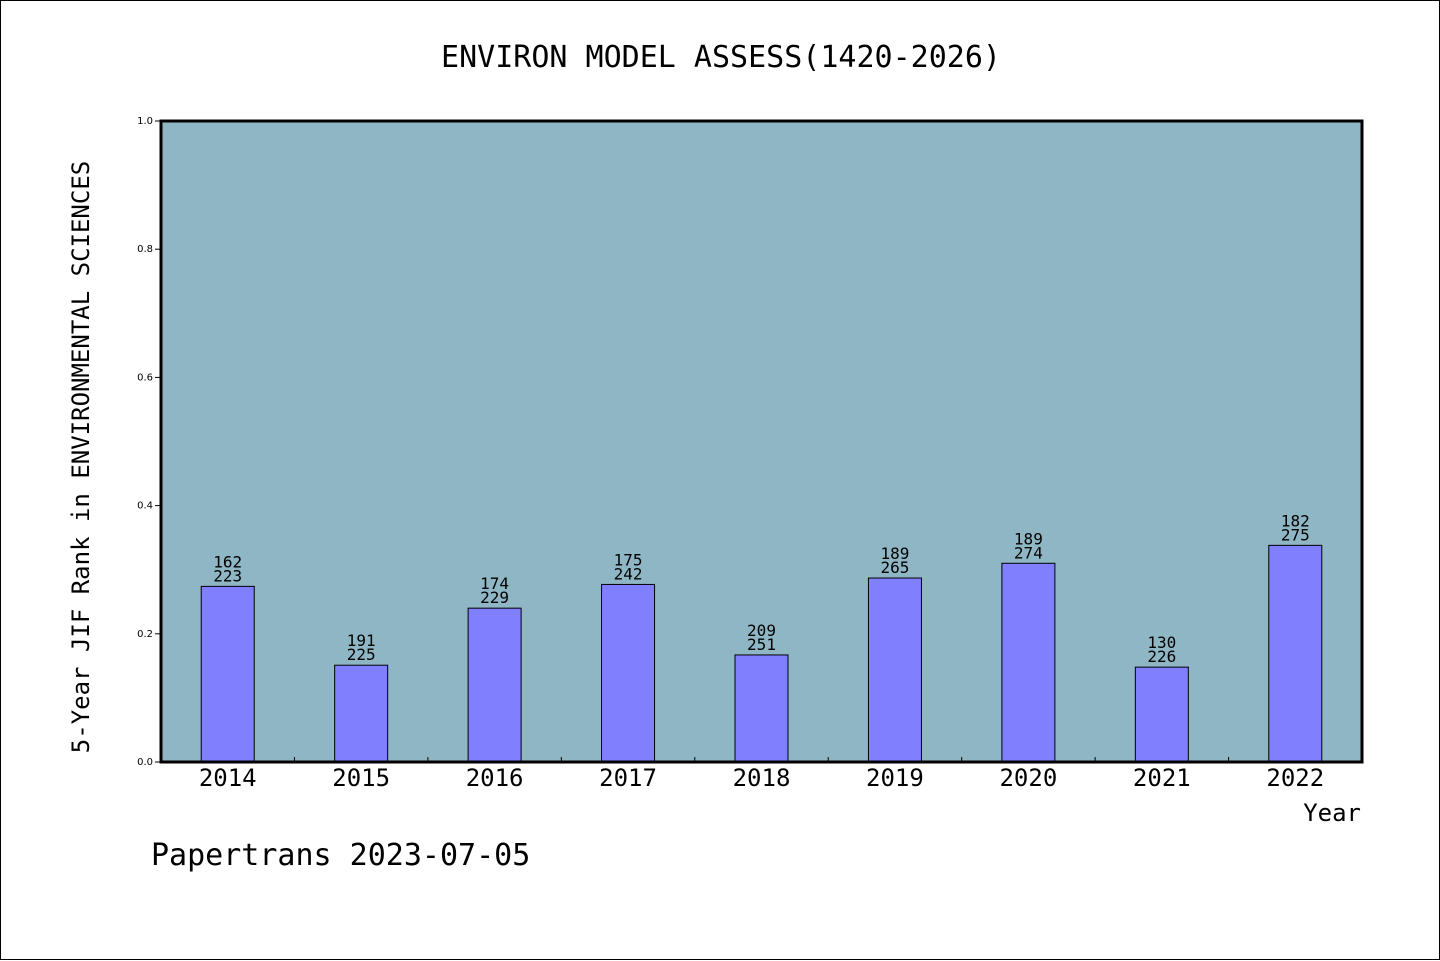  What do you see at coordinates (340, 855) in the screenshot?
I see `footer-credit: Papertrans 2023-07-05` at bounding box center [340, 855].